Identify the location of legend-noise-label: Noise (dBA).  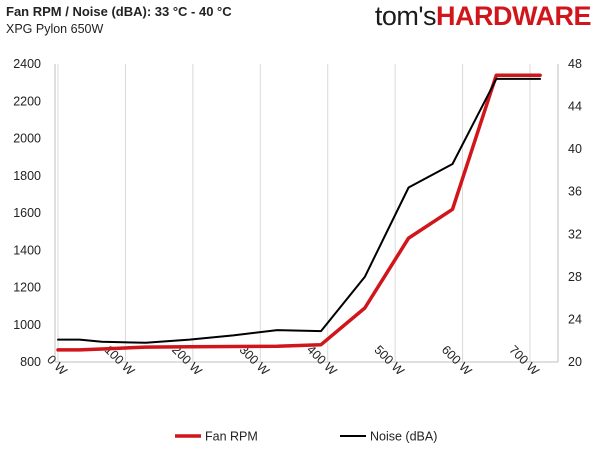
(403, 437).